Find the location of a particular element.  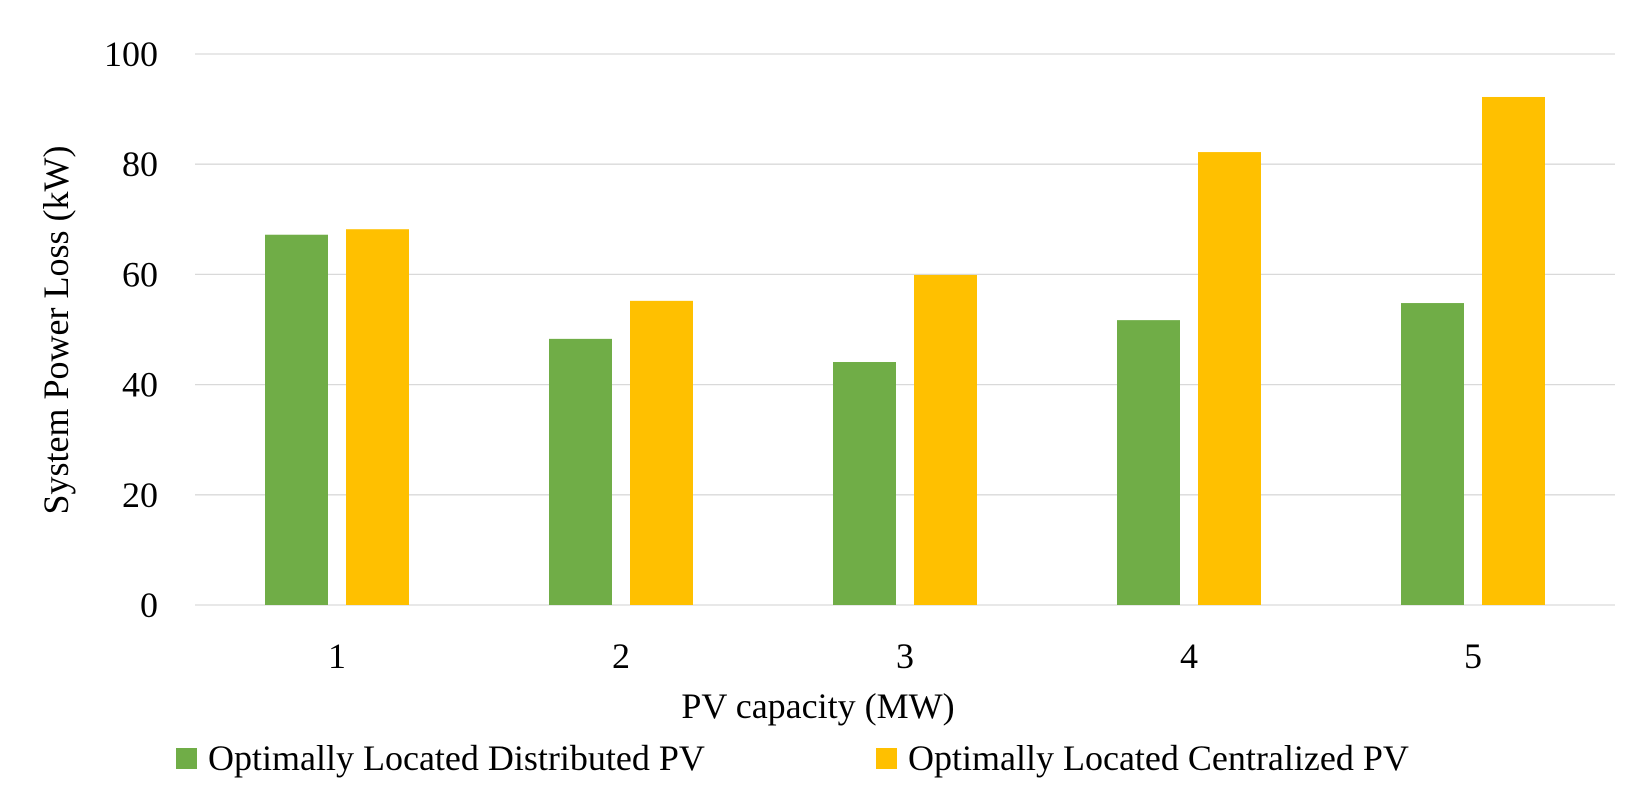

x-axis-ticks: 1 2 3 4 5 is located at coordinates (905, 656).